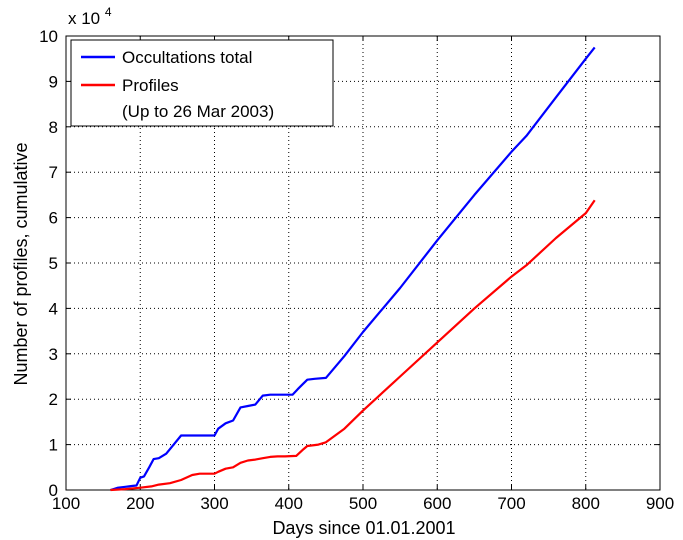 The width and height of the screenshot is (683, 540). What do you see at coordinates (289, 503) in the screenshot?
I see `x-tick-label: 400` at bounding box center [289, 503].